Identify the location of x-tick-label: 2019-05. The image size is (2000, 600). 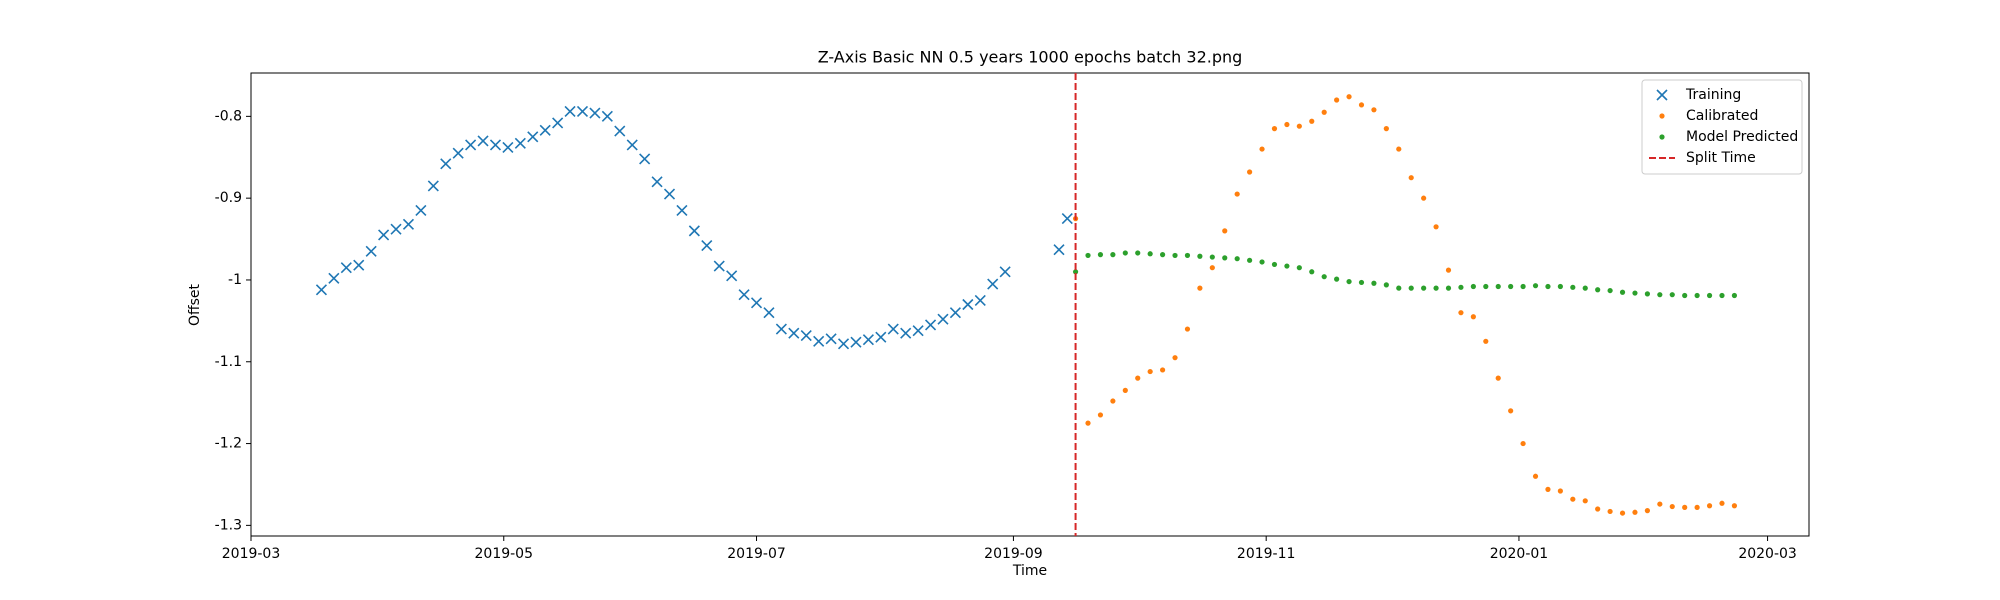
(504, 554).